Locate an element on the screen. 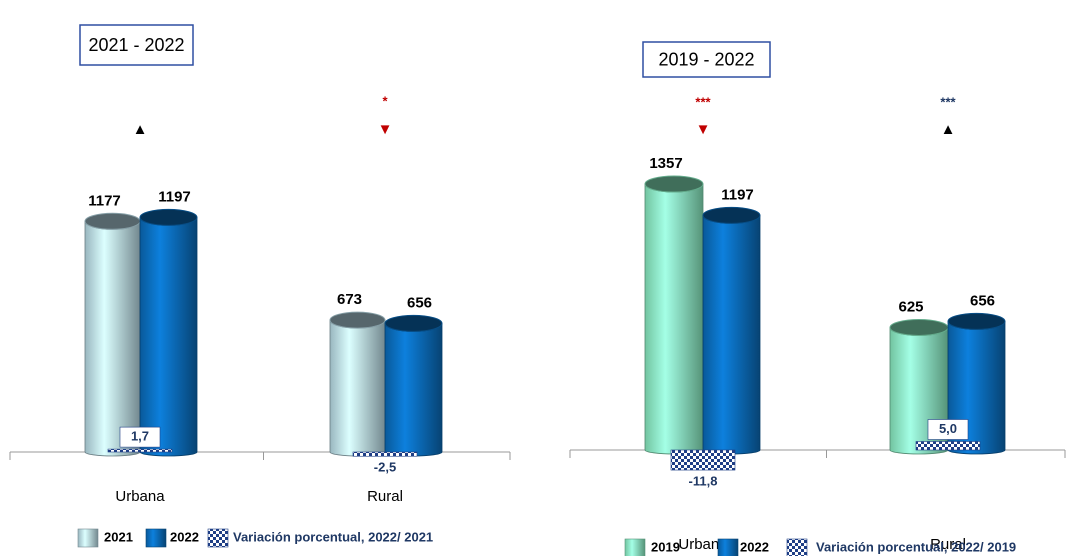  legend-label: 2019 is located at coordinates (665, 546).